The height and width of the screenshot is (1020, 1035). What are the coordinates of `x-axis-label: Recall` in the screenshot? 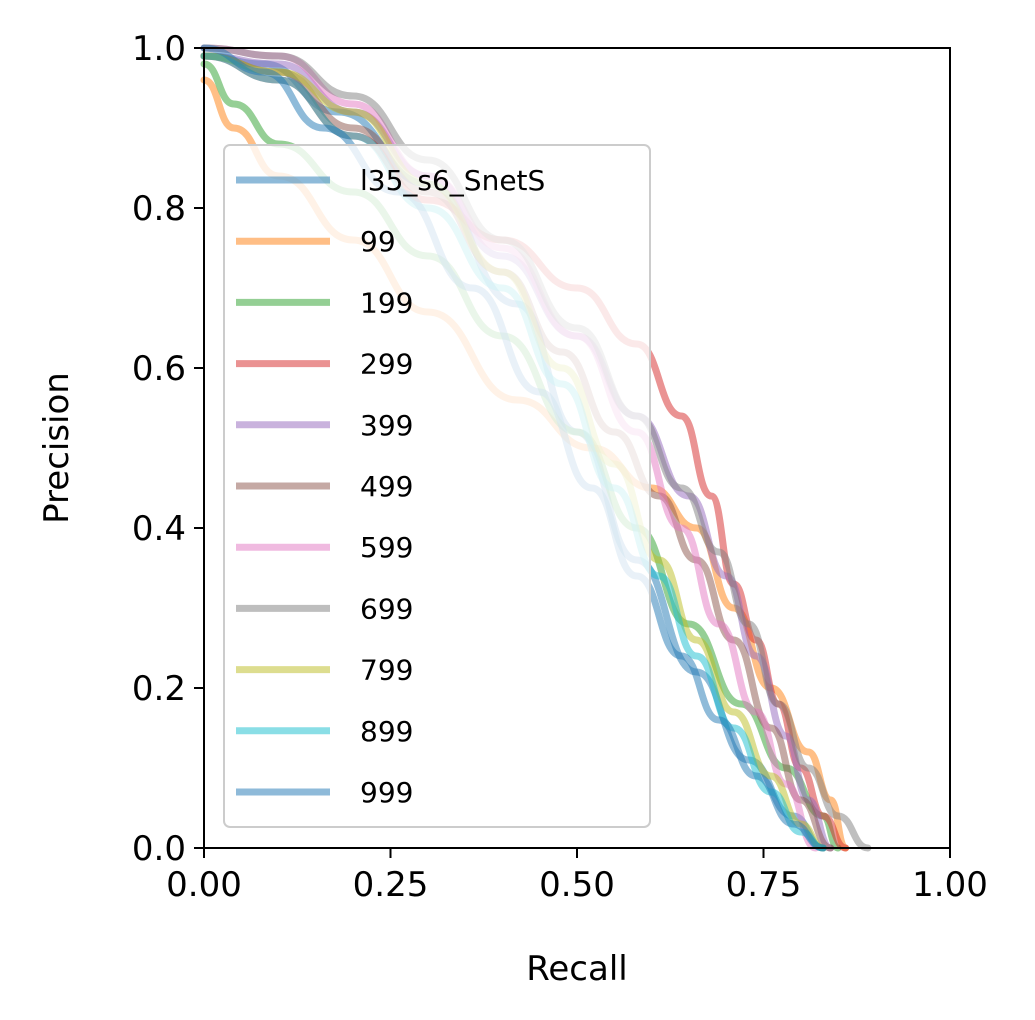 It's located at (576, 969).